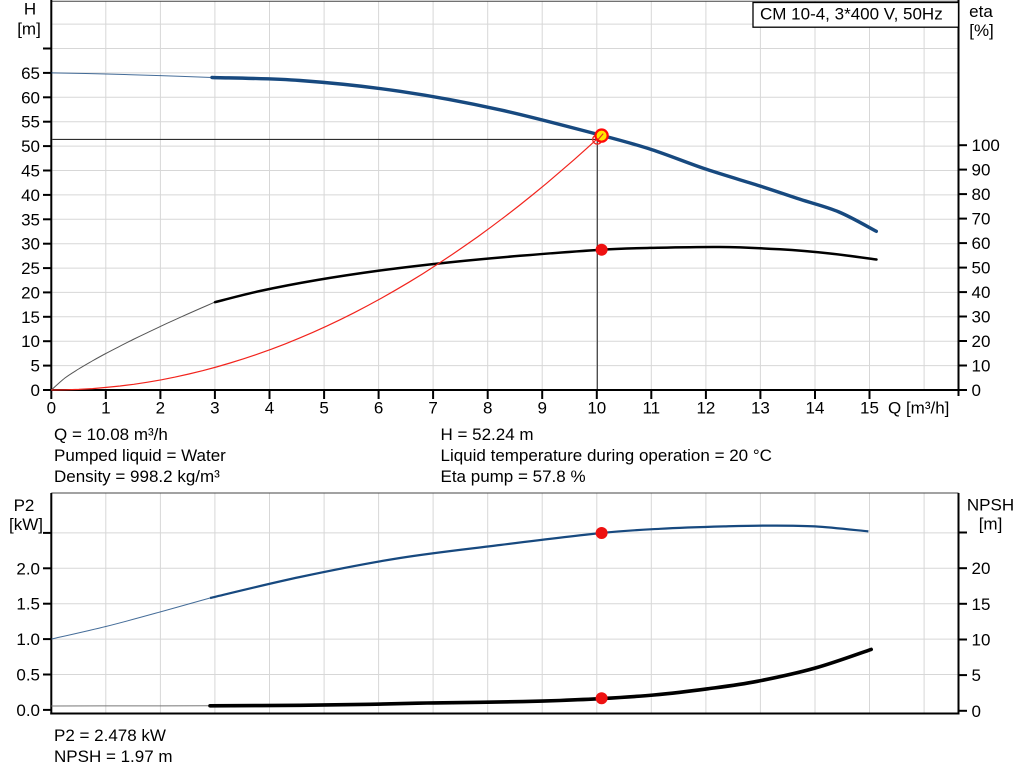  I want to click on svg-text: 6, so click(378, 407).